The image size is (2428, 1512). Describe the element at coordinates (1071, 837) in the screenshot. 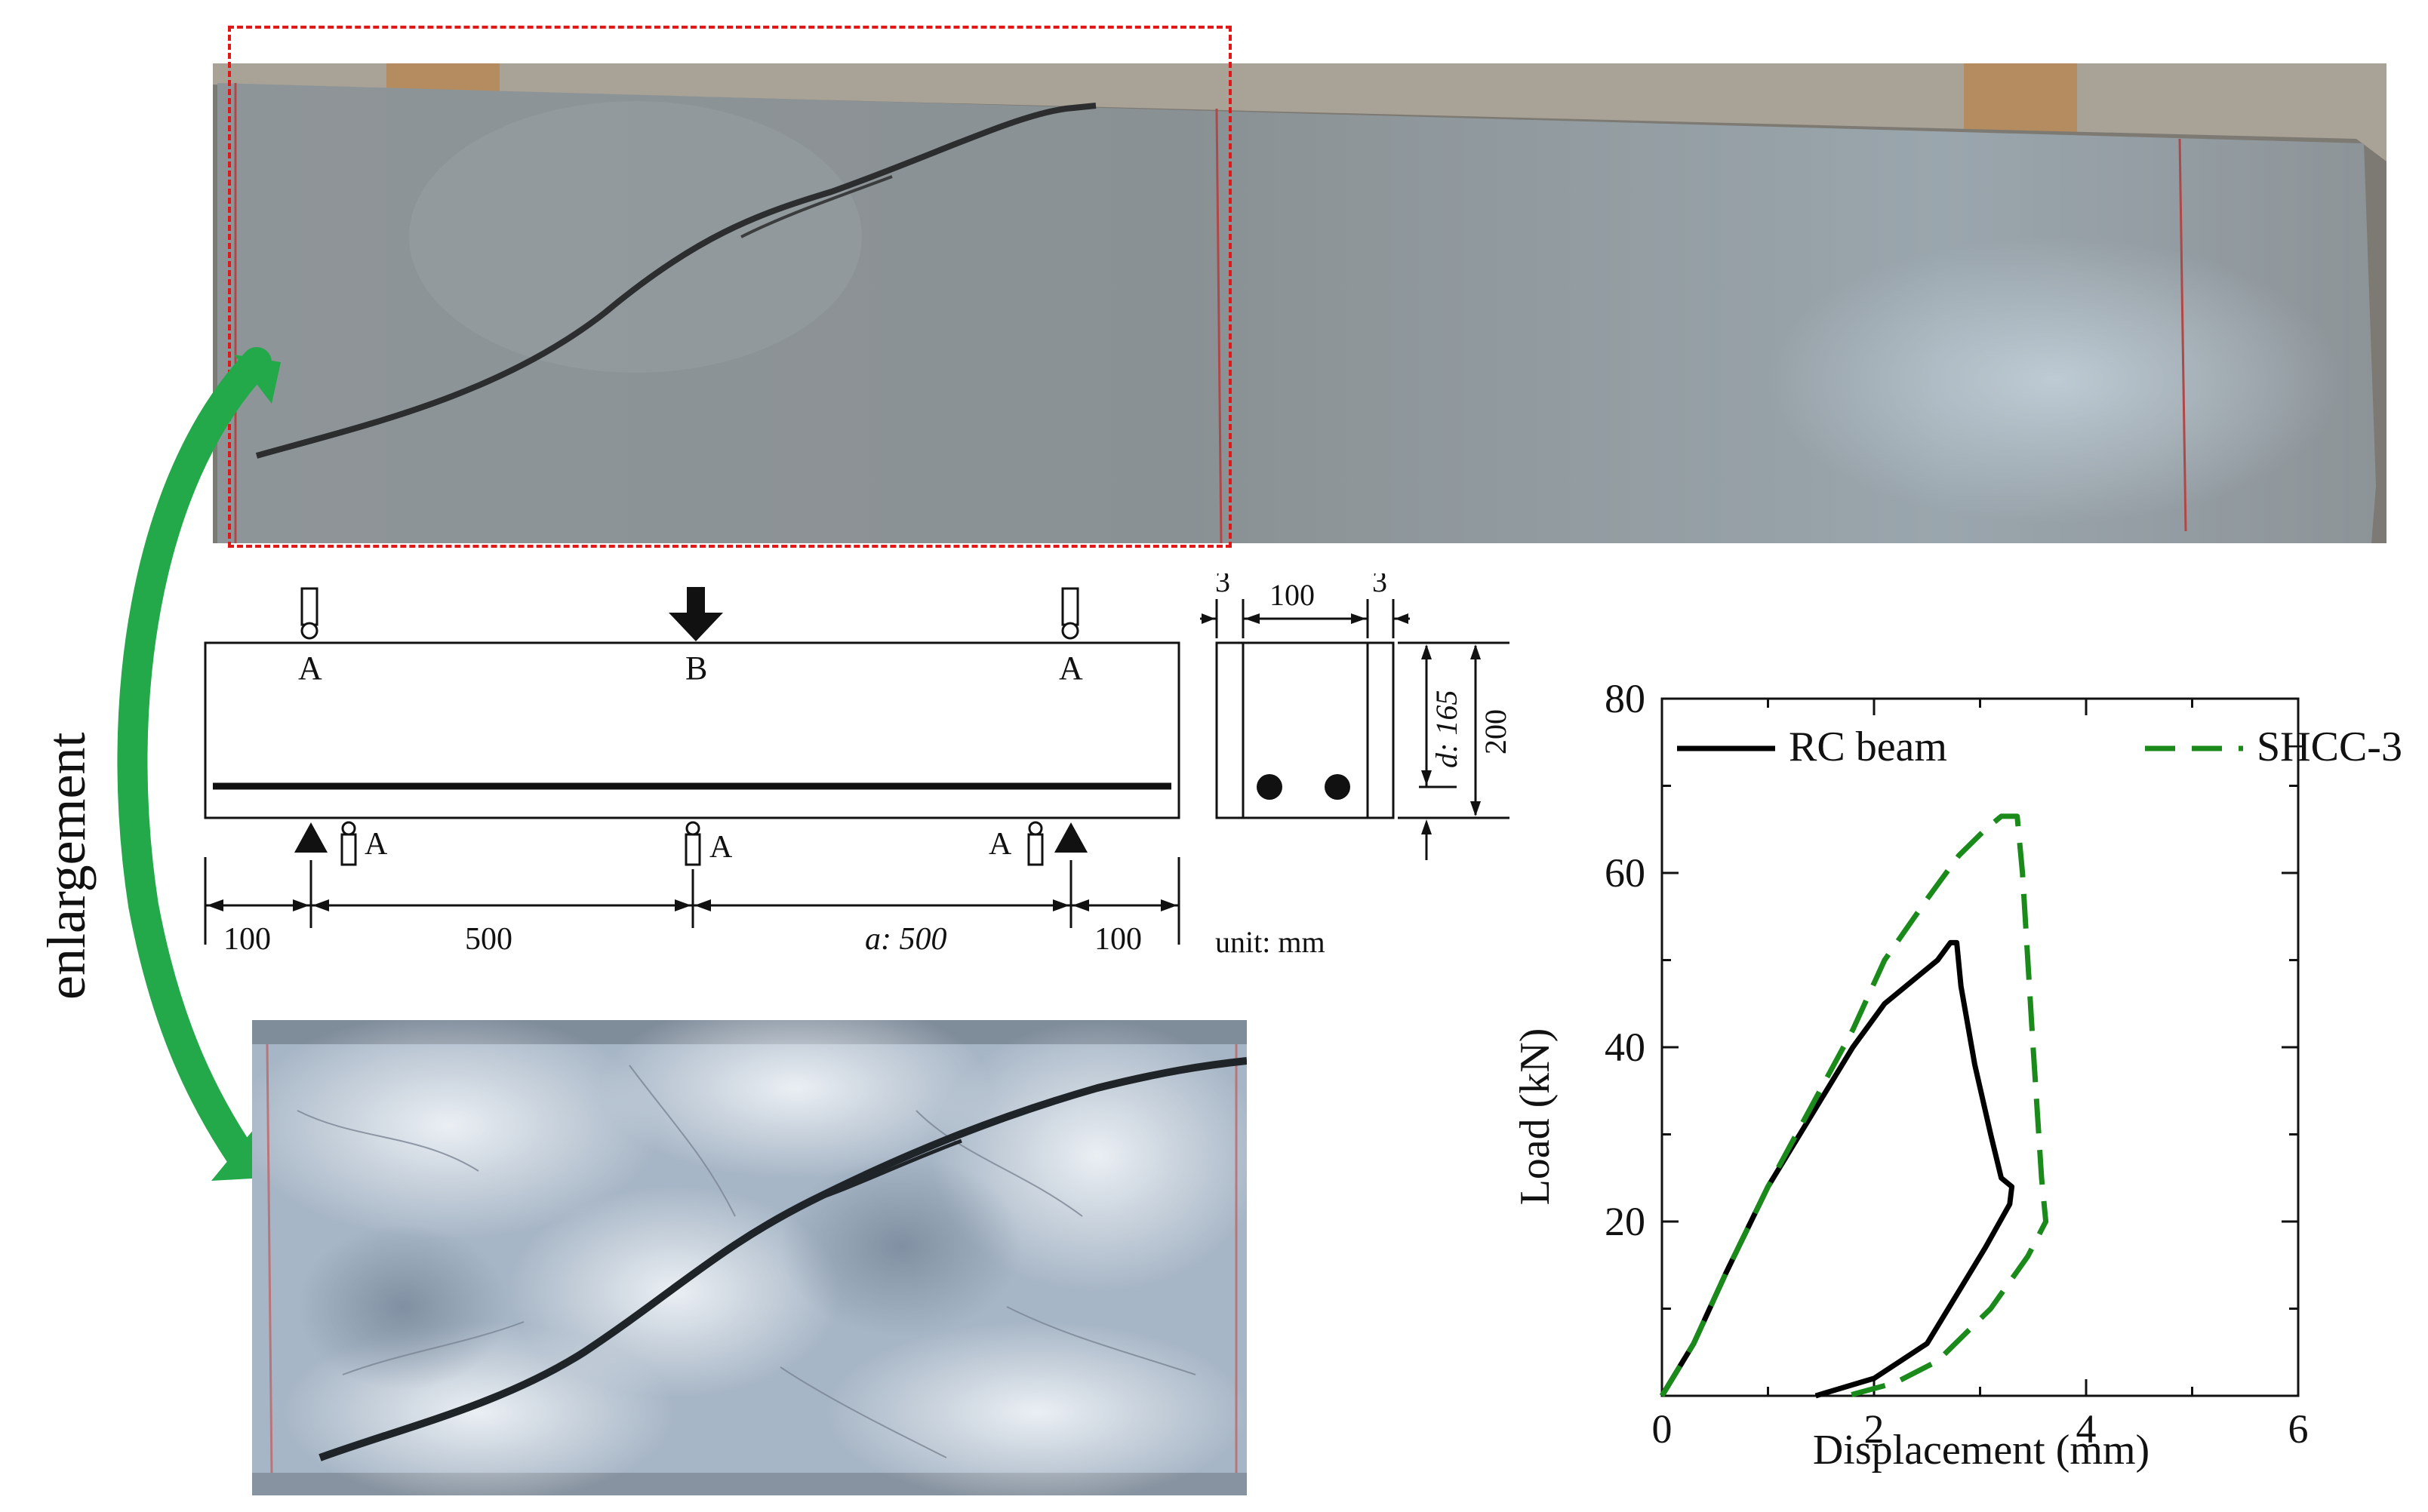

I see `support-right` at that location.